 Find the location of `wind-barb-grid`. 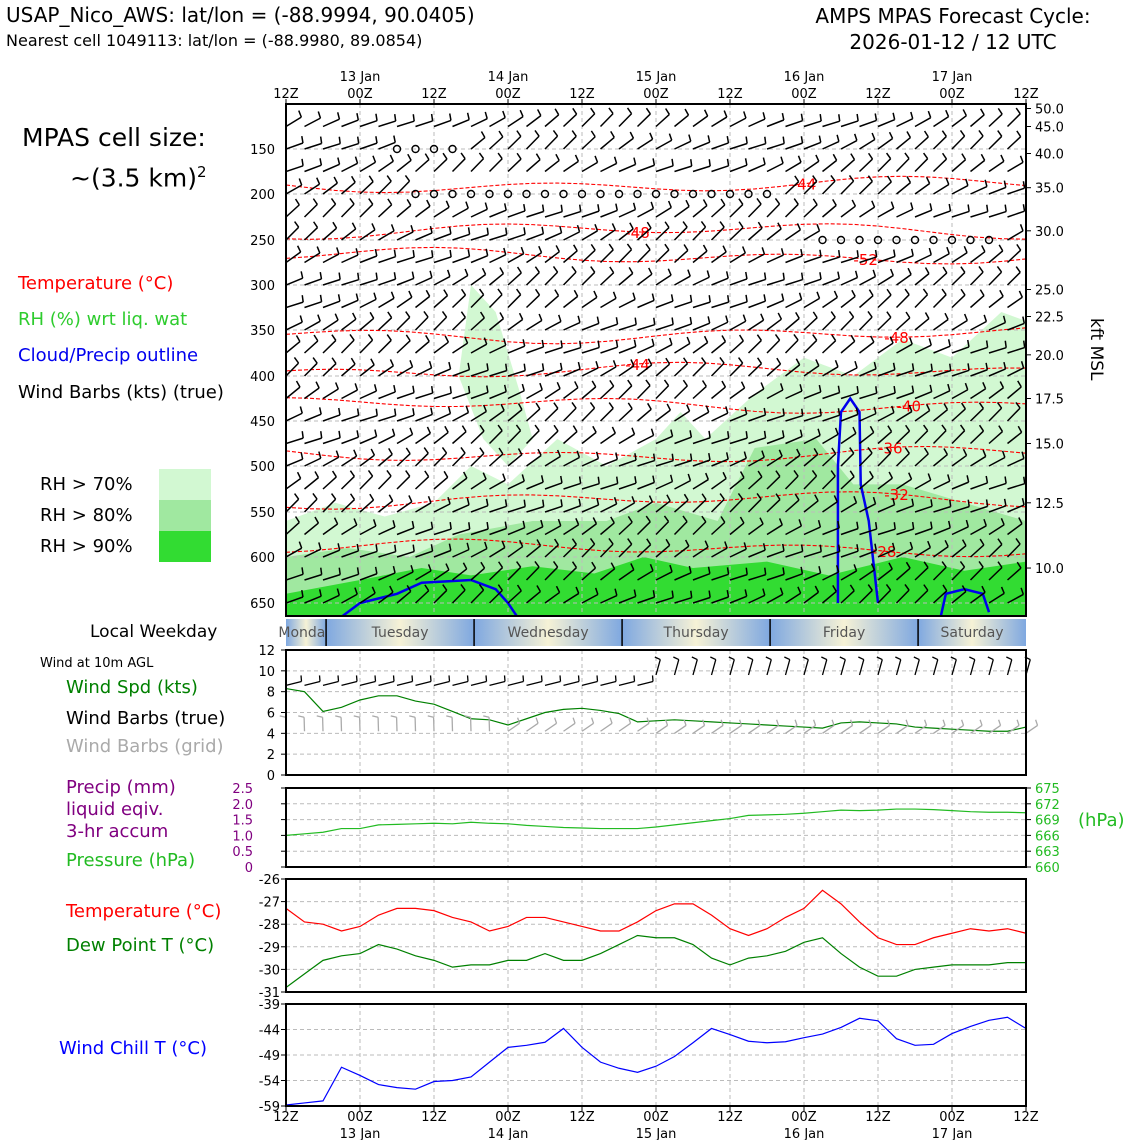

wind-barb-grid is located at coordinates (624, 727).